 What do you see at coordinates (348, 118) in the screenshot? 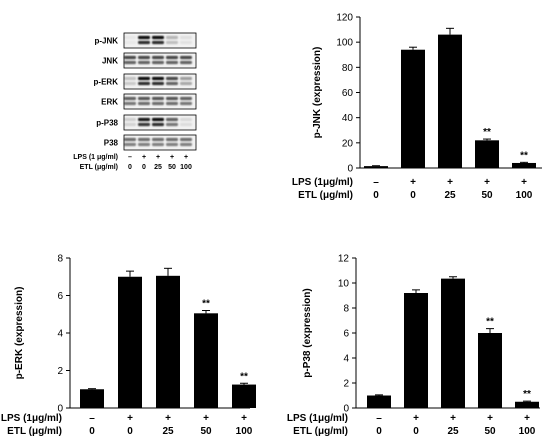
I see `y-tick-label: 40` at bounding box center [348, 118].